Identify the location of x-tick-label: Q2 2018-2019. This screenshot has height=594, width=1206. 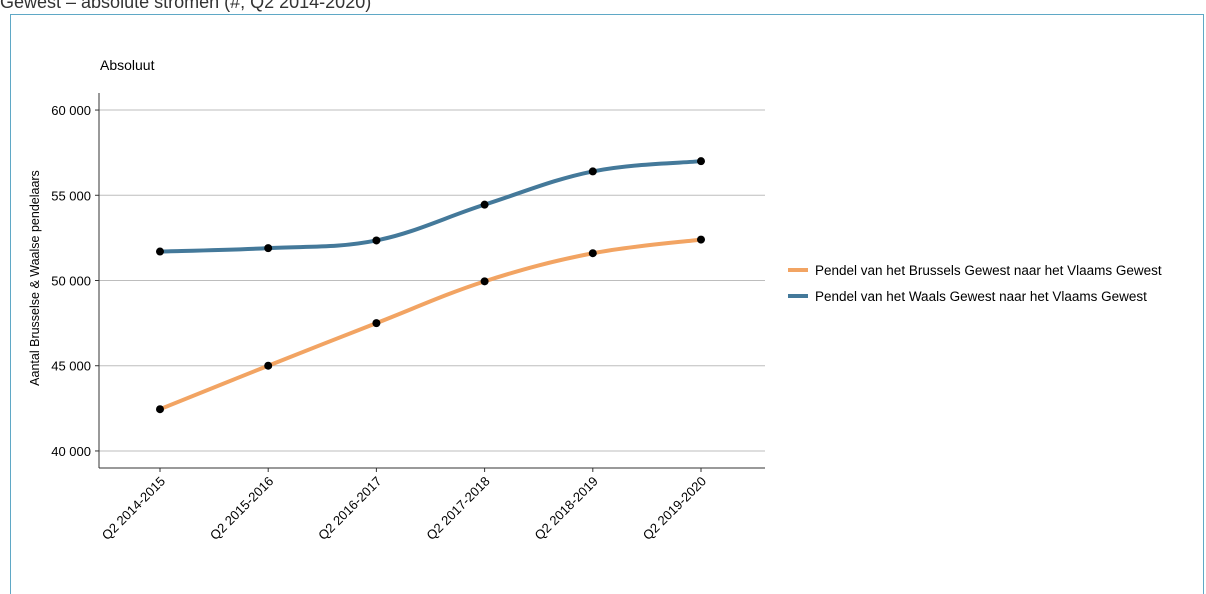
(566, 508).